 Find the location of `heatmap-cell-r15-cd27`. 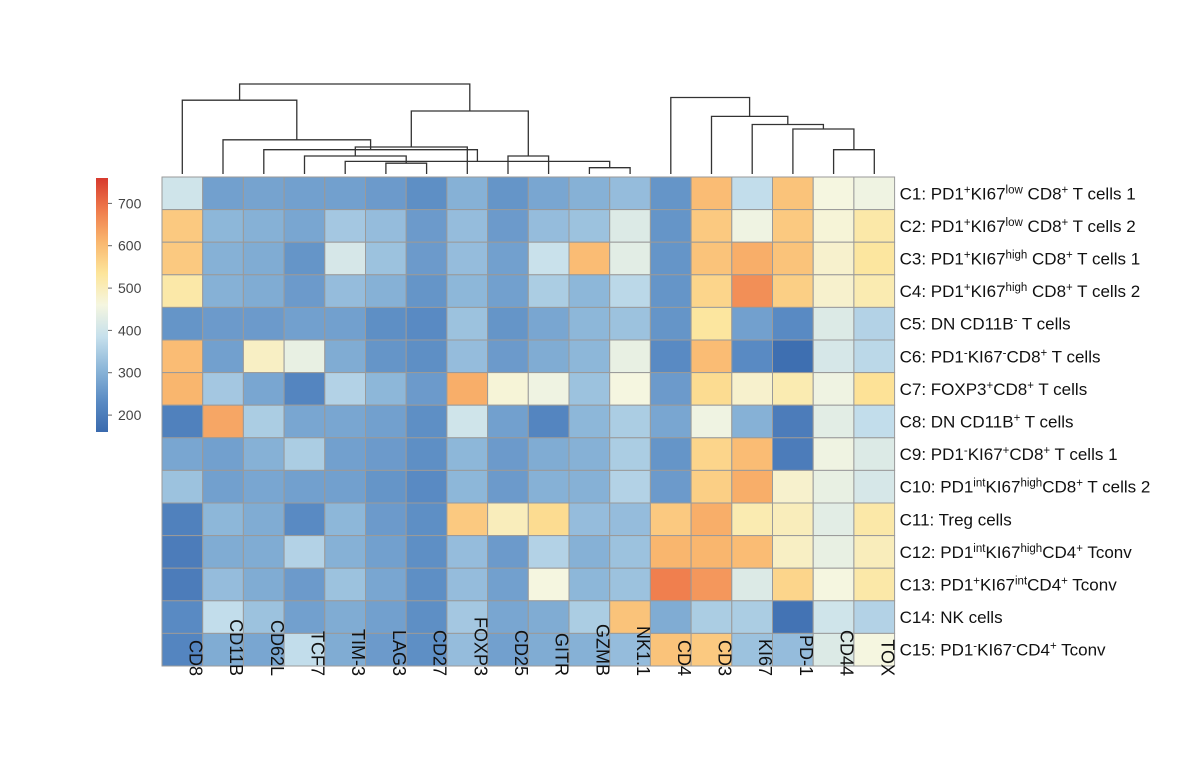

heatmap-cell-r15-cd27 is located at coordinates (426, 649).